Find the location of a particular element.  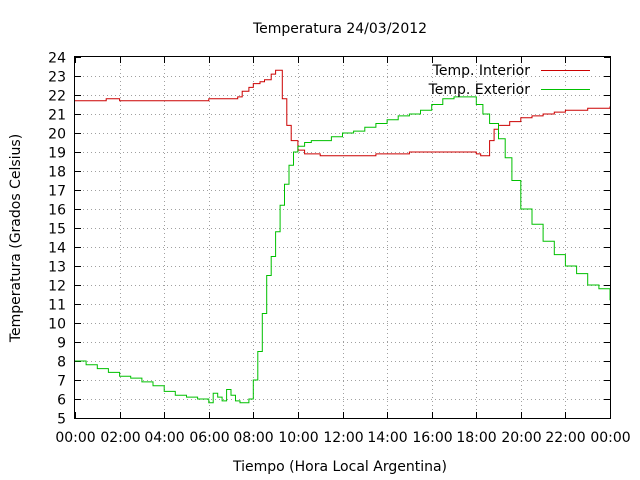

y-tick-label: 12 is located at coordinates (57, 287).